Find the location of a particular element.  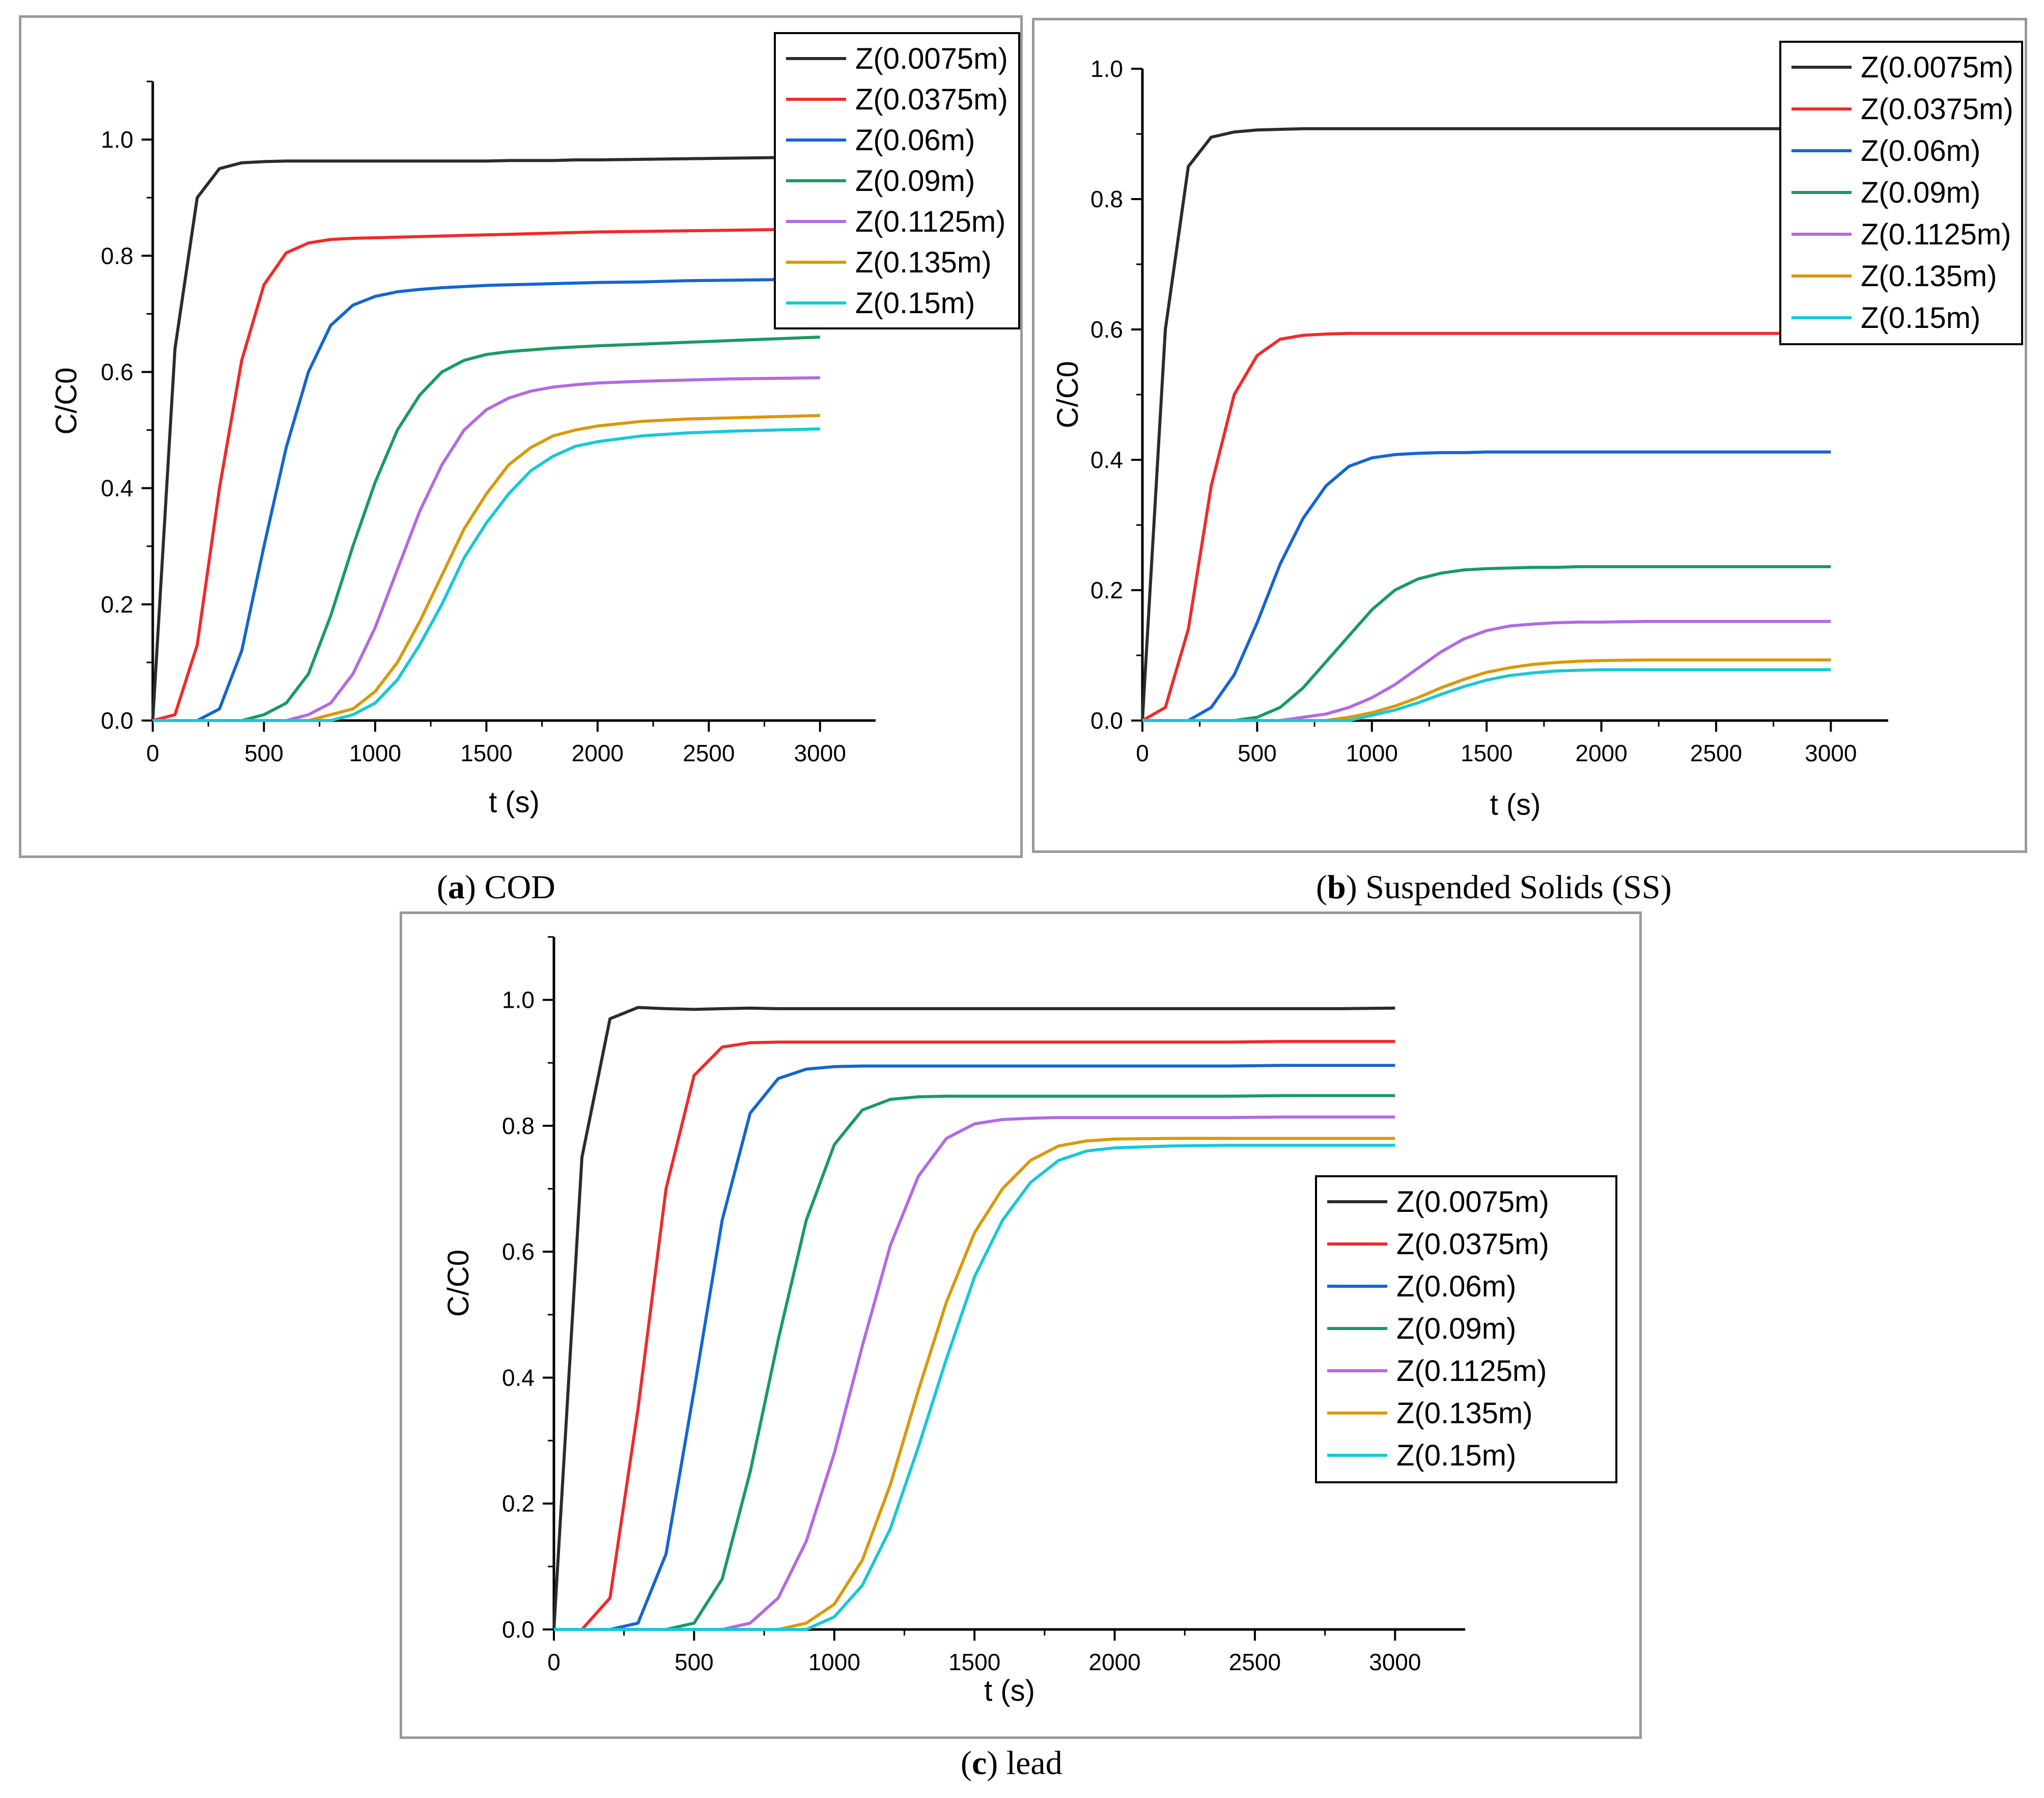

chart-b-y-tick-label: 0.8 is located at coordinates (1106, 199).